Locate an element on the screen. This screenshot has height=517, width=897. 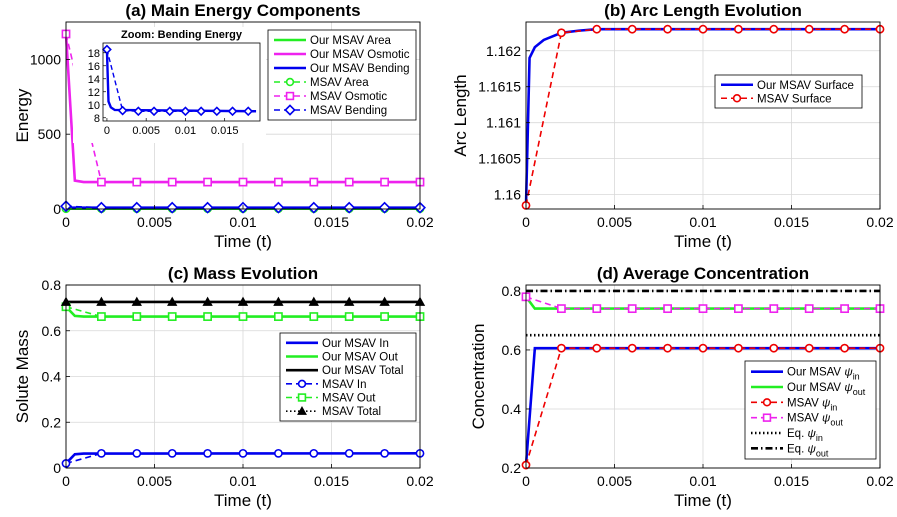
legend-label-name: Eq. is located at coordinates (797, 434).